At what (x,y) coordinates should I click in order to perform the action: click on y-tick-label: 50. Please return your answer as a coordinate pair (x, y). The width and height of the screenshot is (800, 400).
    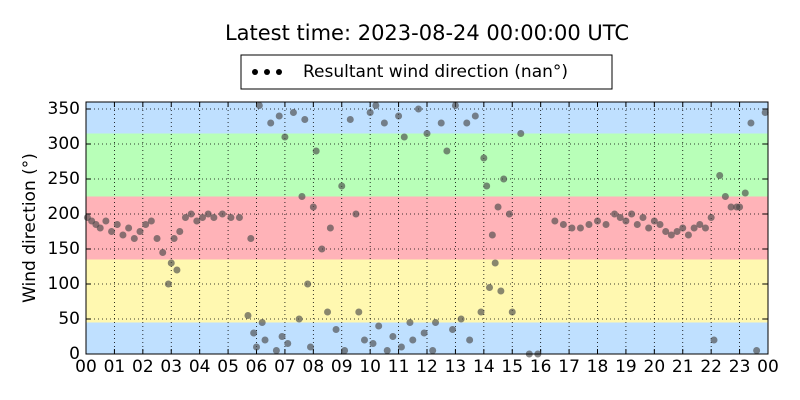
    Looking at the image, I should click on (69, 319).